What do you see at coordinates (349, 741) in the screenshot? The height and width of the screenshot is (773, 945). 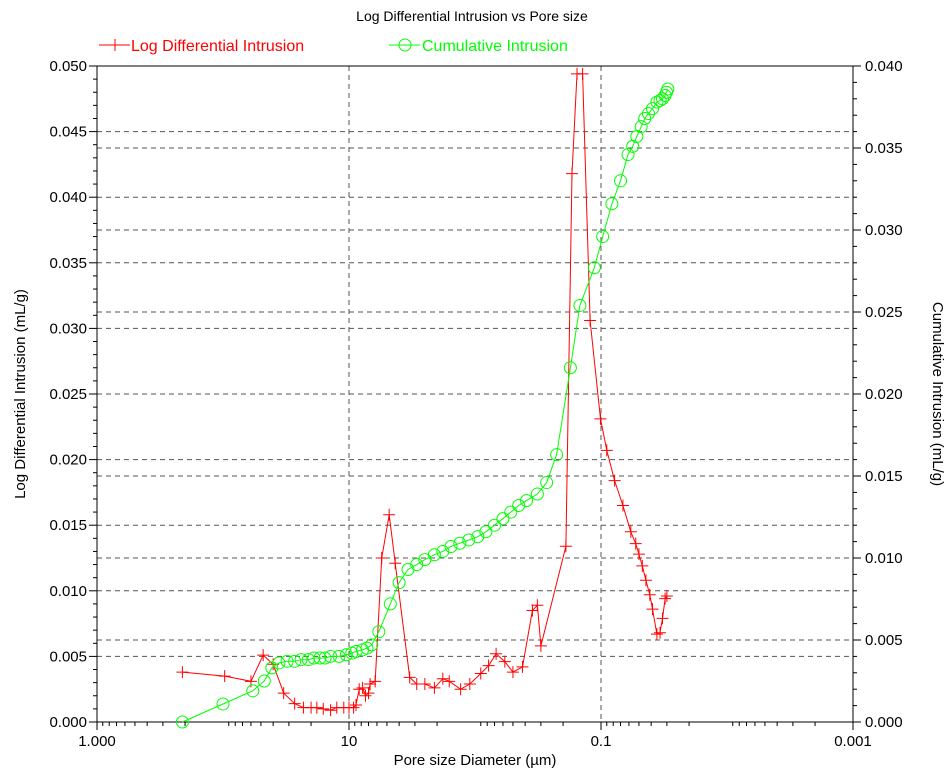 I see `x-tick-label: 10` at bounding box center [349, 741].